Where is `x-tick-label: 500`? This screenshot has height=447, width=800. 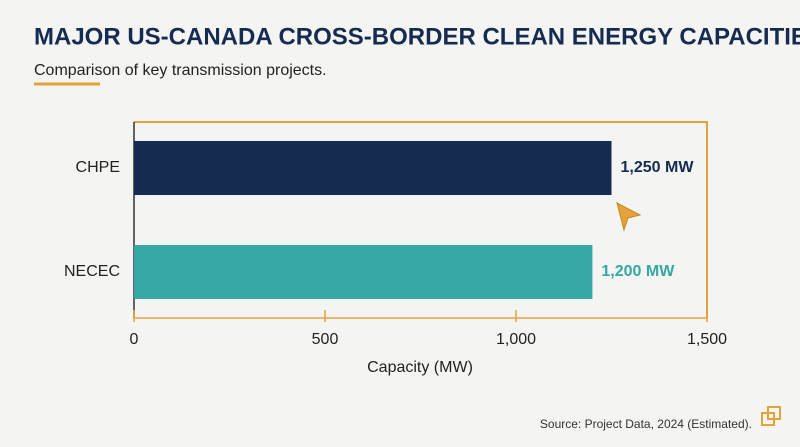
x-tick-label: 500 is located at coordinates (325, 339).